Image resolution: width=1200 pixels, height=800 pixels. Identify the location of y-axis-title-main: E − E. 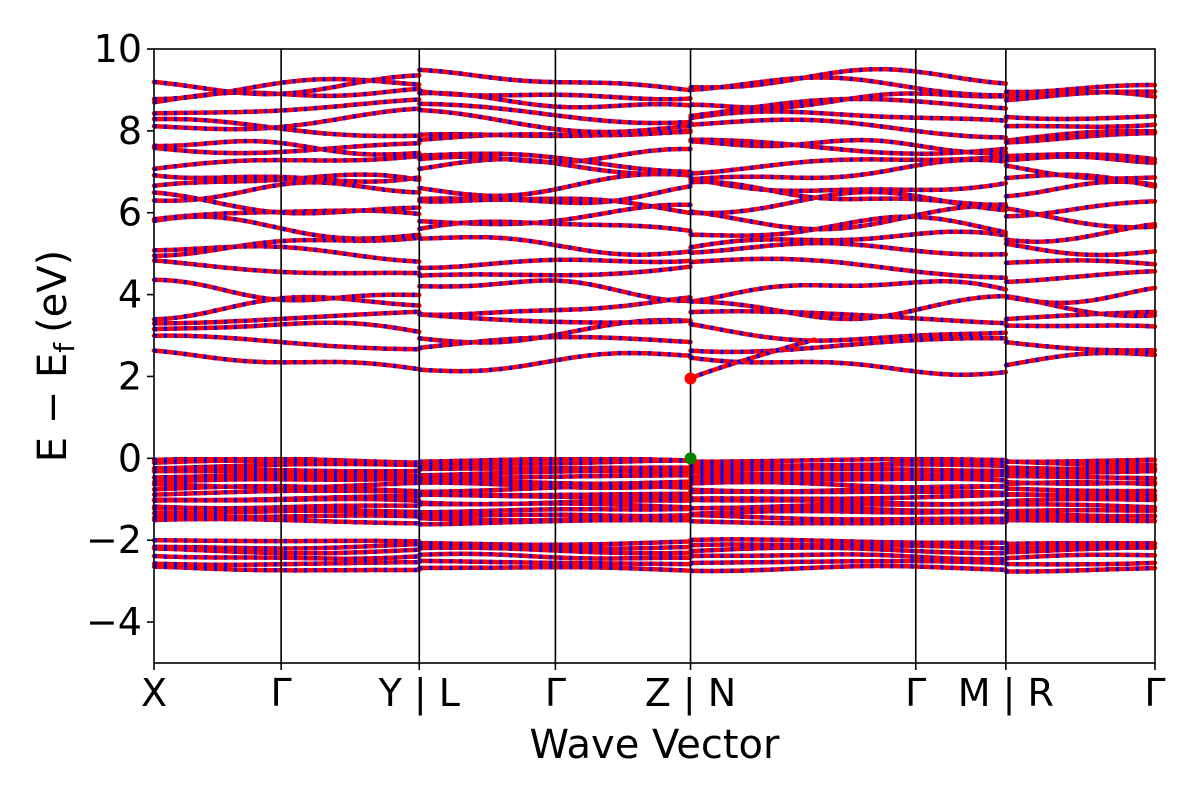
(53, 408).